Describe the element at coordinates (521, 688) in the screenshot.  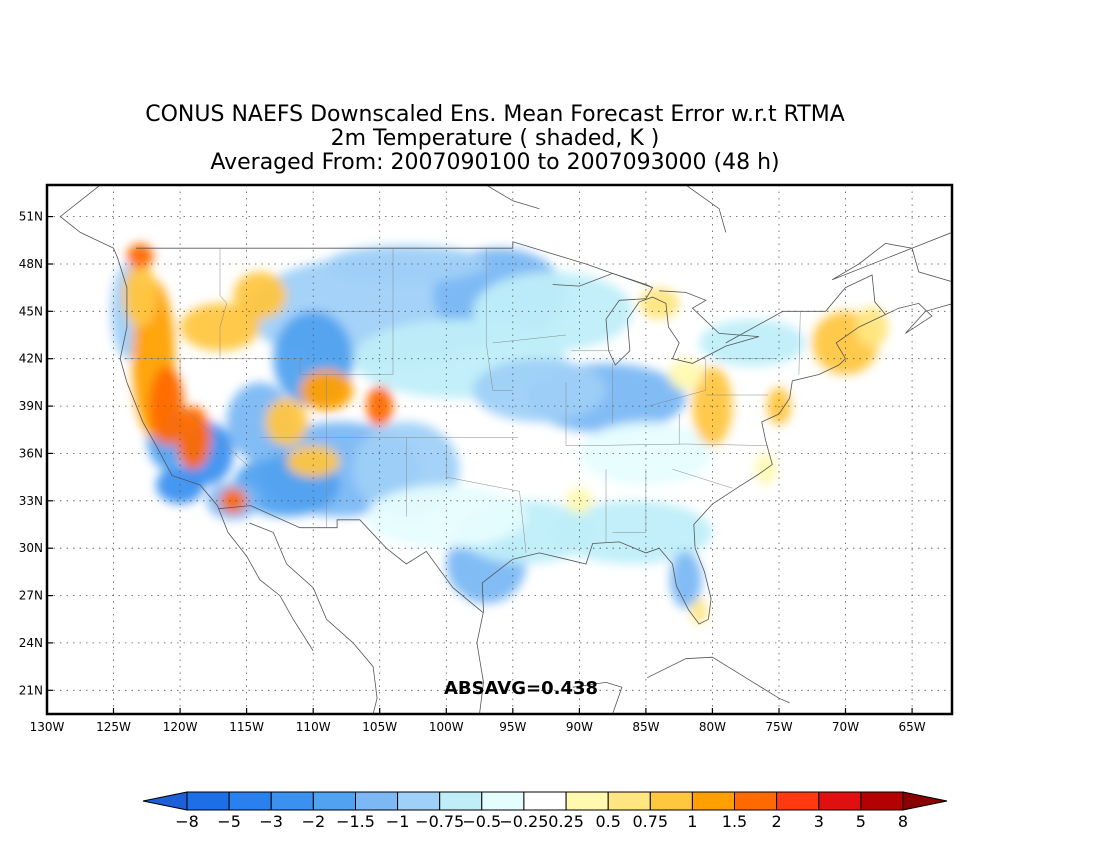
I see `absavg-label: ABSAVG=0.438` at that location.